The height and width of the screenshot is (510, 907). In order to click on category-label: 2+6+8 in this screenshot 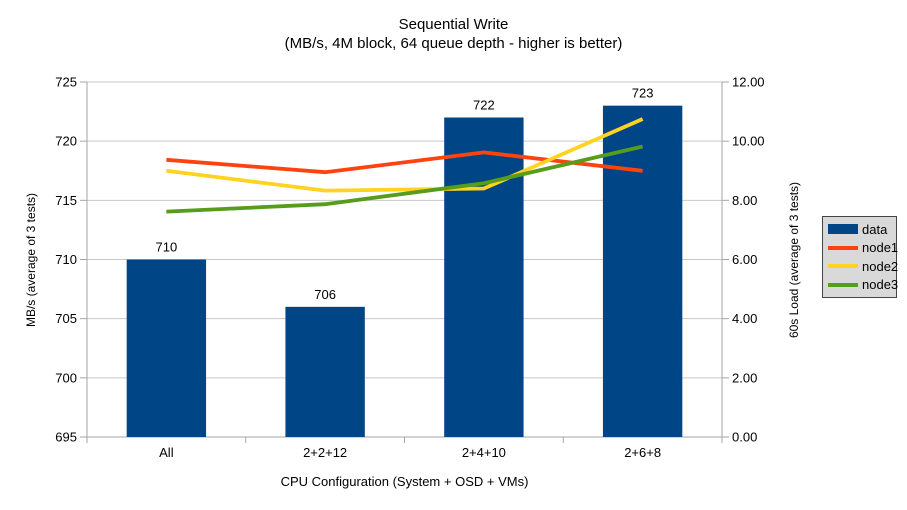, I will do `click(642, 452)`.